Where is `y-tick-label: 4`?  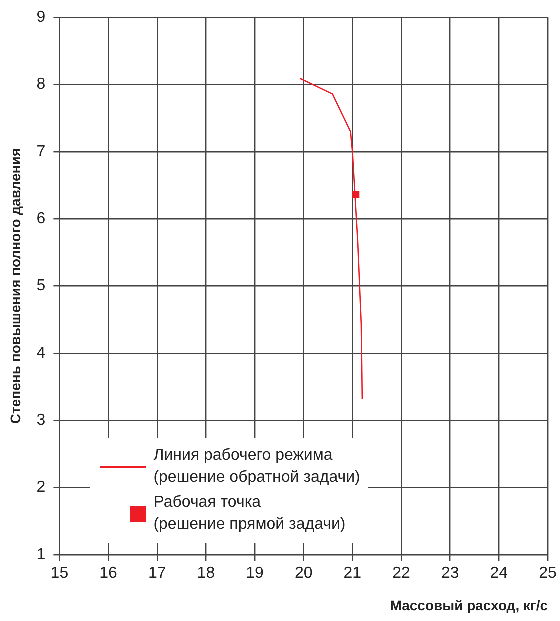 y-tick-label: 4 is located at coordinates (41, 353).